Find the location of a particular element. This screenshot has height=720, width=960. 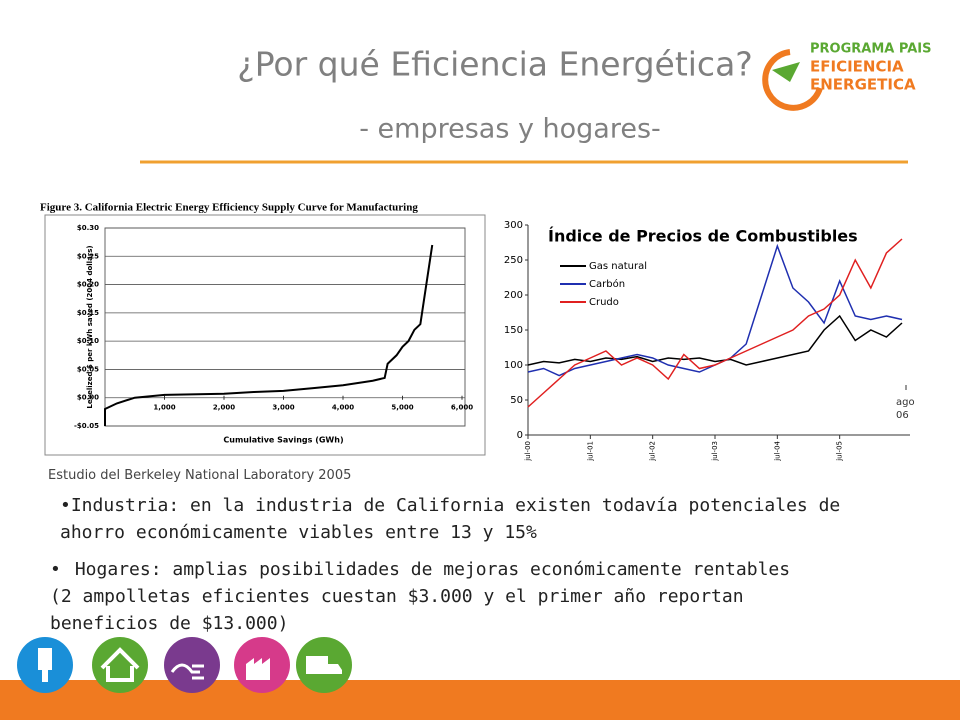

y-tick-label: 0 is located at coordinates (520, 435).